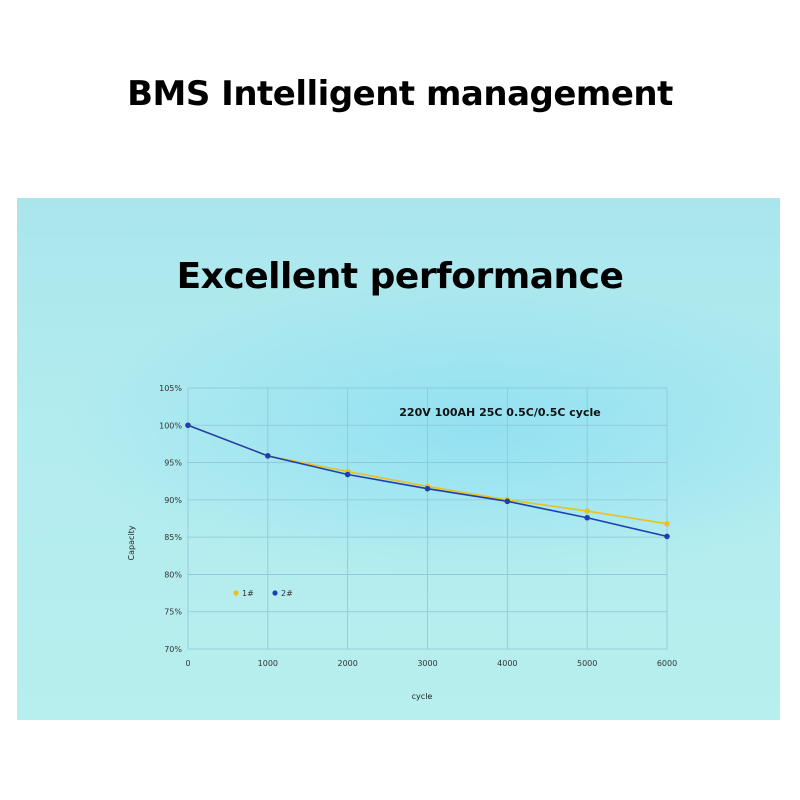 Image resolution: width=800 pixels, height=800 pixels. I want to click on chart-annotation: 220V 100AH 25C 0.5C/0.5C cycle, so click(499, 412).